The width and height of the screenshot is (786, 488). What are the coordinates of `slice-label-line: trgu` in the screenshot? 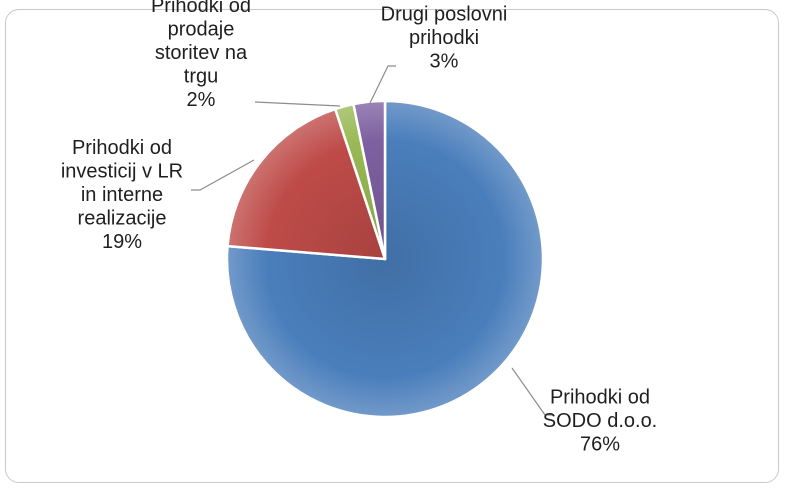 It's located at (201, 77).